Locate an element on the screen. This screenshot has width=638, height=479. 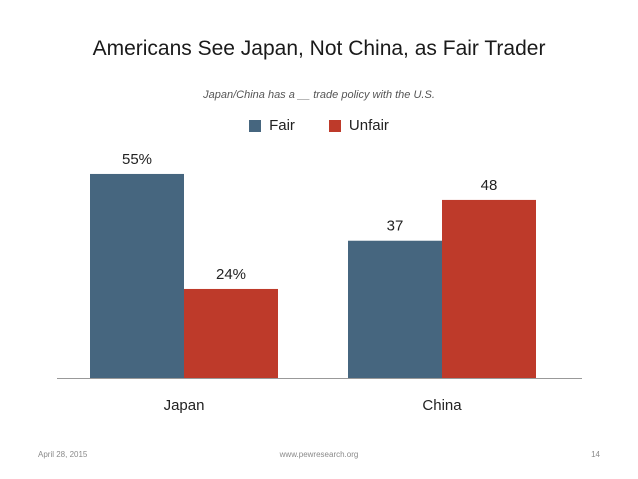
x-tick-label-japan: Japan is located at coordinates (184, 405).